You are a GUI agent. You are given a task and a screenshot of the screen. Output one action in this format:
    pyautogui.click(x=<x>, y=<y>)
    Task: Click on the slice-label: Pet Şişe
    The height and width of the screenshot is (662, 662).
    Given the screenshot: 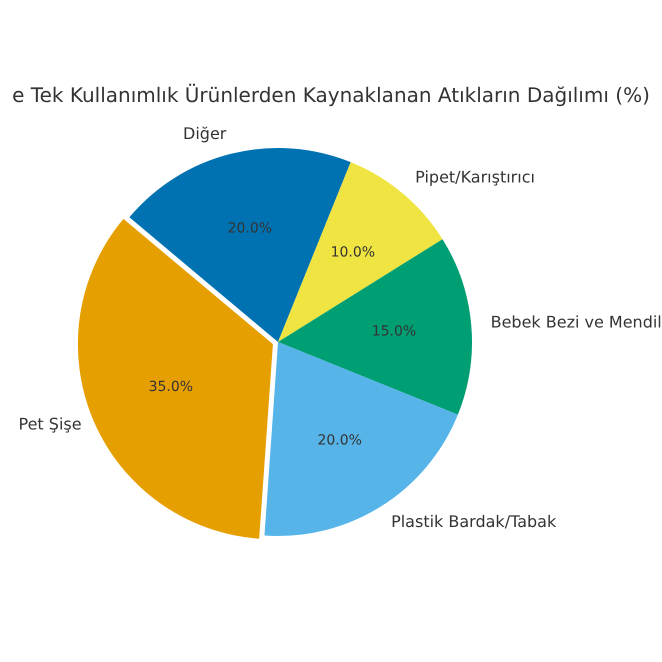 What is the action you would take?
    pyautogui.click(x=50, y=424)
    